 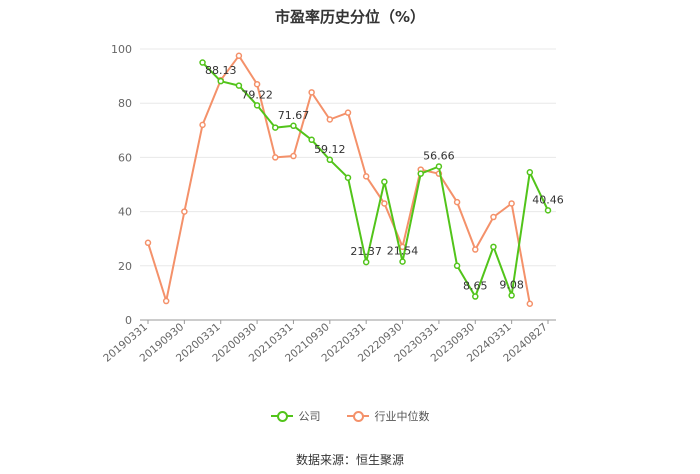 What do you see at coordinates (439, 155) in the screenshot?
I see `data-label: 56.66` at bounding box center [439, 155].